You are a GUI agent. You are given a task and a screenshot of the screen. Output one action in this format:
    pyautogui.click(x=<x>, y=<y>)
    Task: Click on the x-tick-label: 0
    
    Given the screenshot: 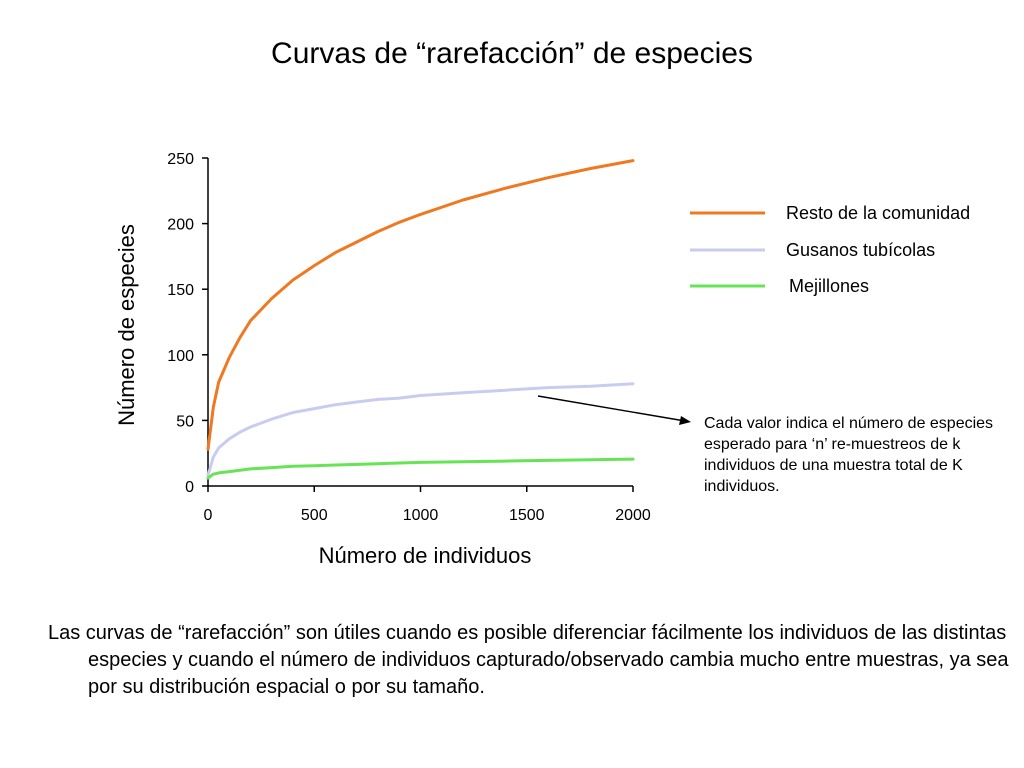 What is the action you would take?
    pyautogui.click(x=208, y=515)
    